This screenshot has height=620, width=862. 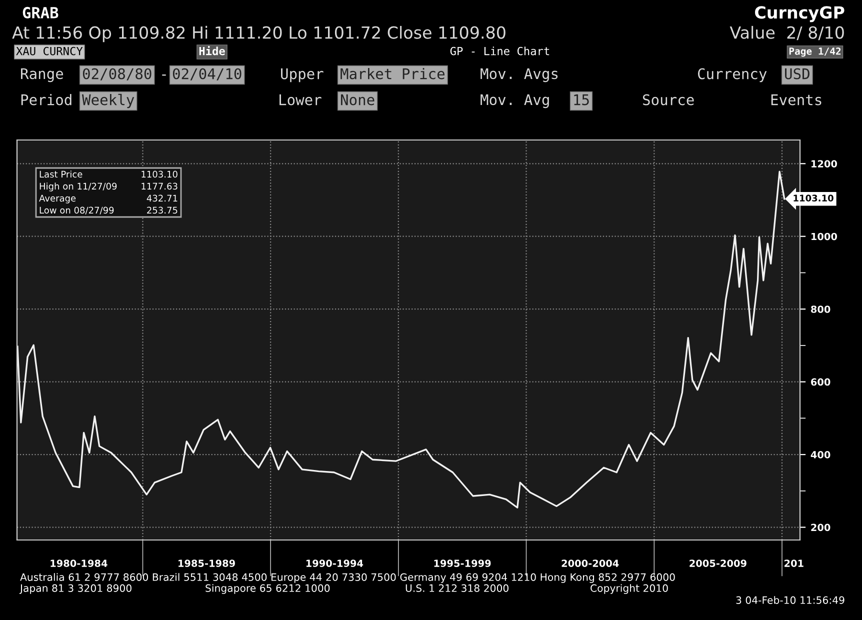 I want to click on x-tick-label: 1990-1994, so click(x=335, y=563).